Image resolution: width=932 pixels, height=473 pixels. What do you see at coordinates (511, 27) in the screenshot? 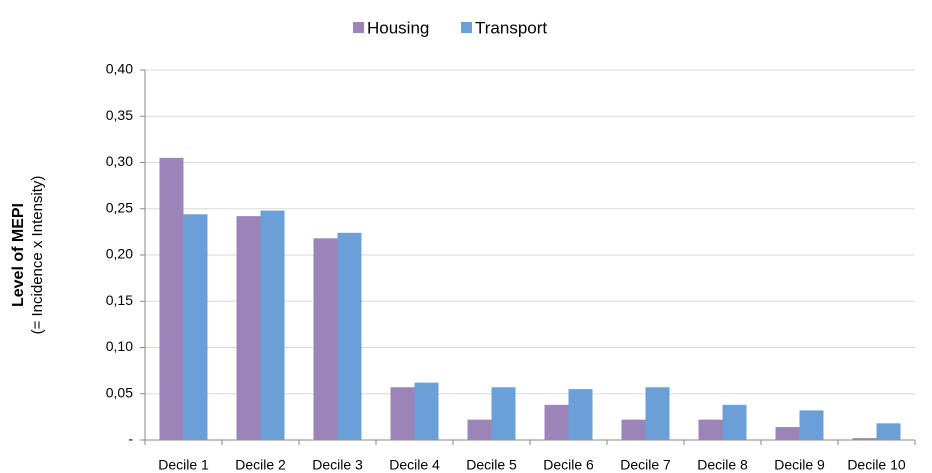
I see `legend-label: Transport` at bounding box center [511, 27].